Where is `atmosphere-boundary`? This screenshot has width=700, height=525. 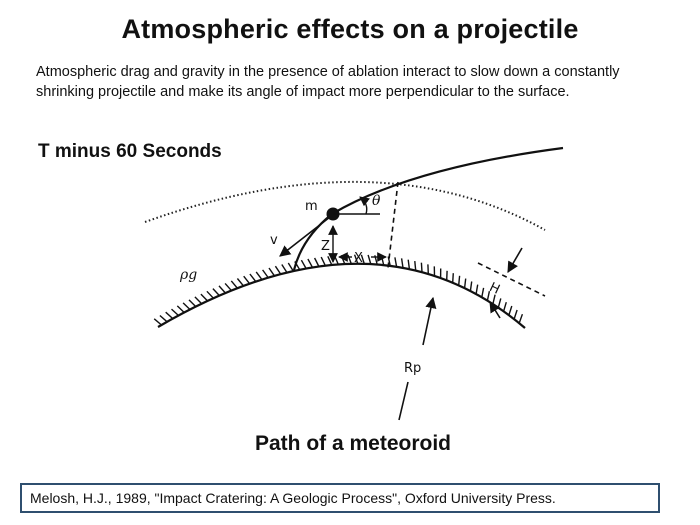 atmosphere-boundary is located at coordinates (345, 205).